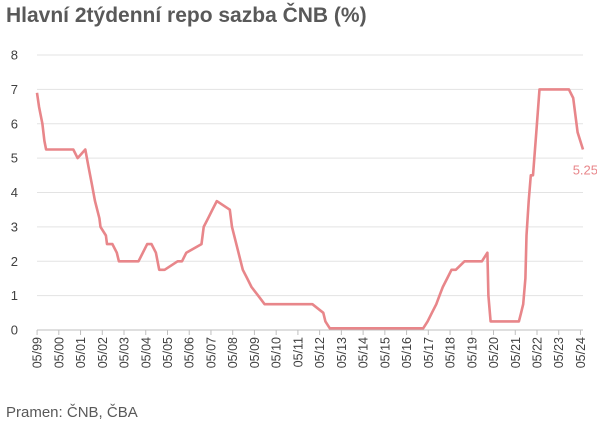  What do you see at coordinates (14, 226) in the screenshot?
I see `y-tick-label: 3` at bounding box center [14, 226].